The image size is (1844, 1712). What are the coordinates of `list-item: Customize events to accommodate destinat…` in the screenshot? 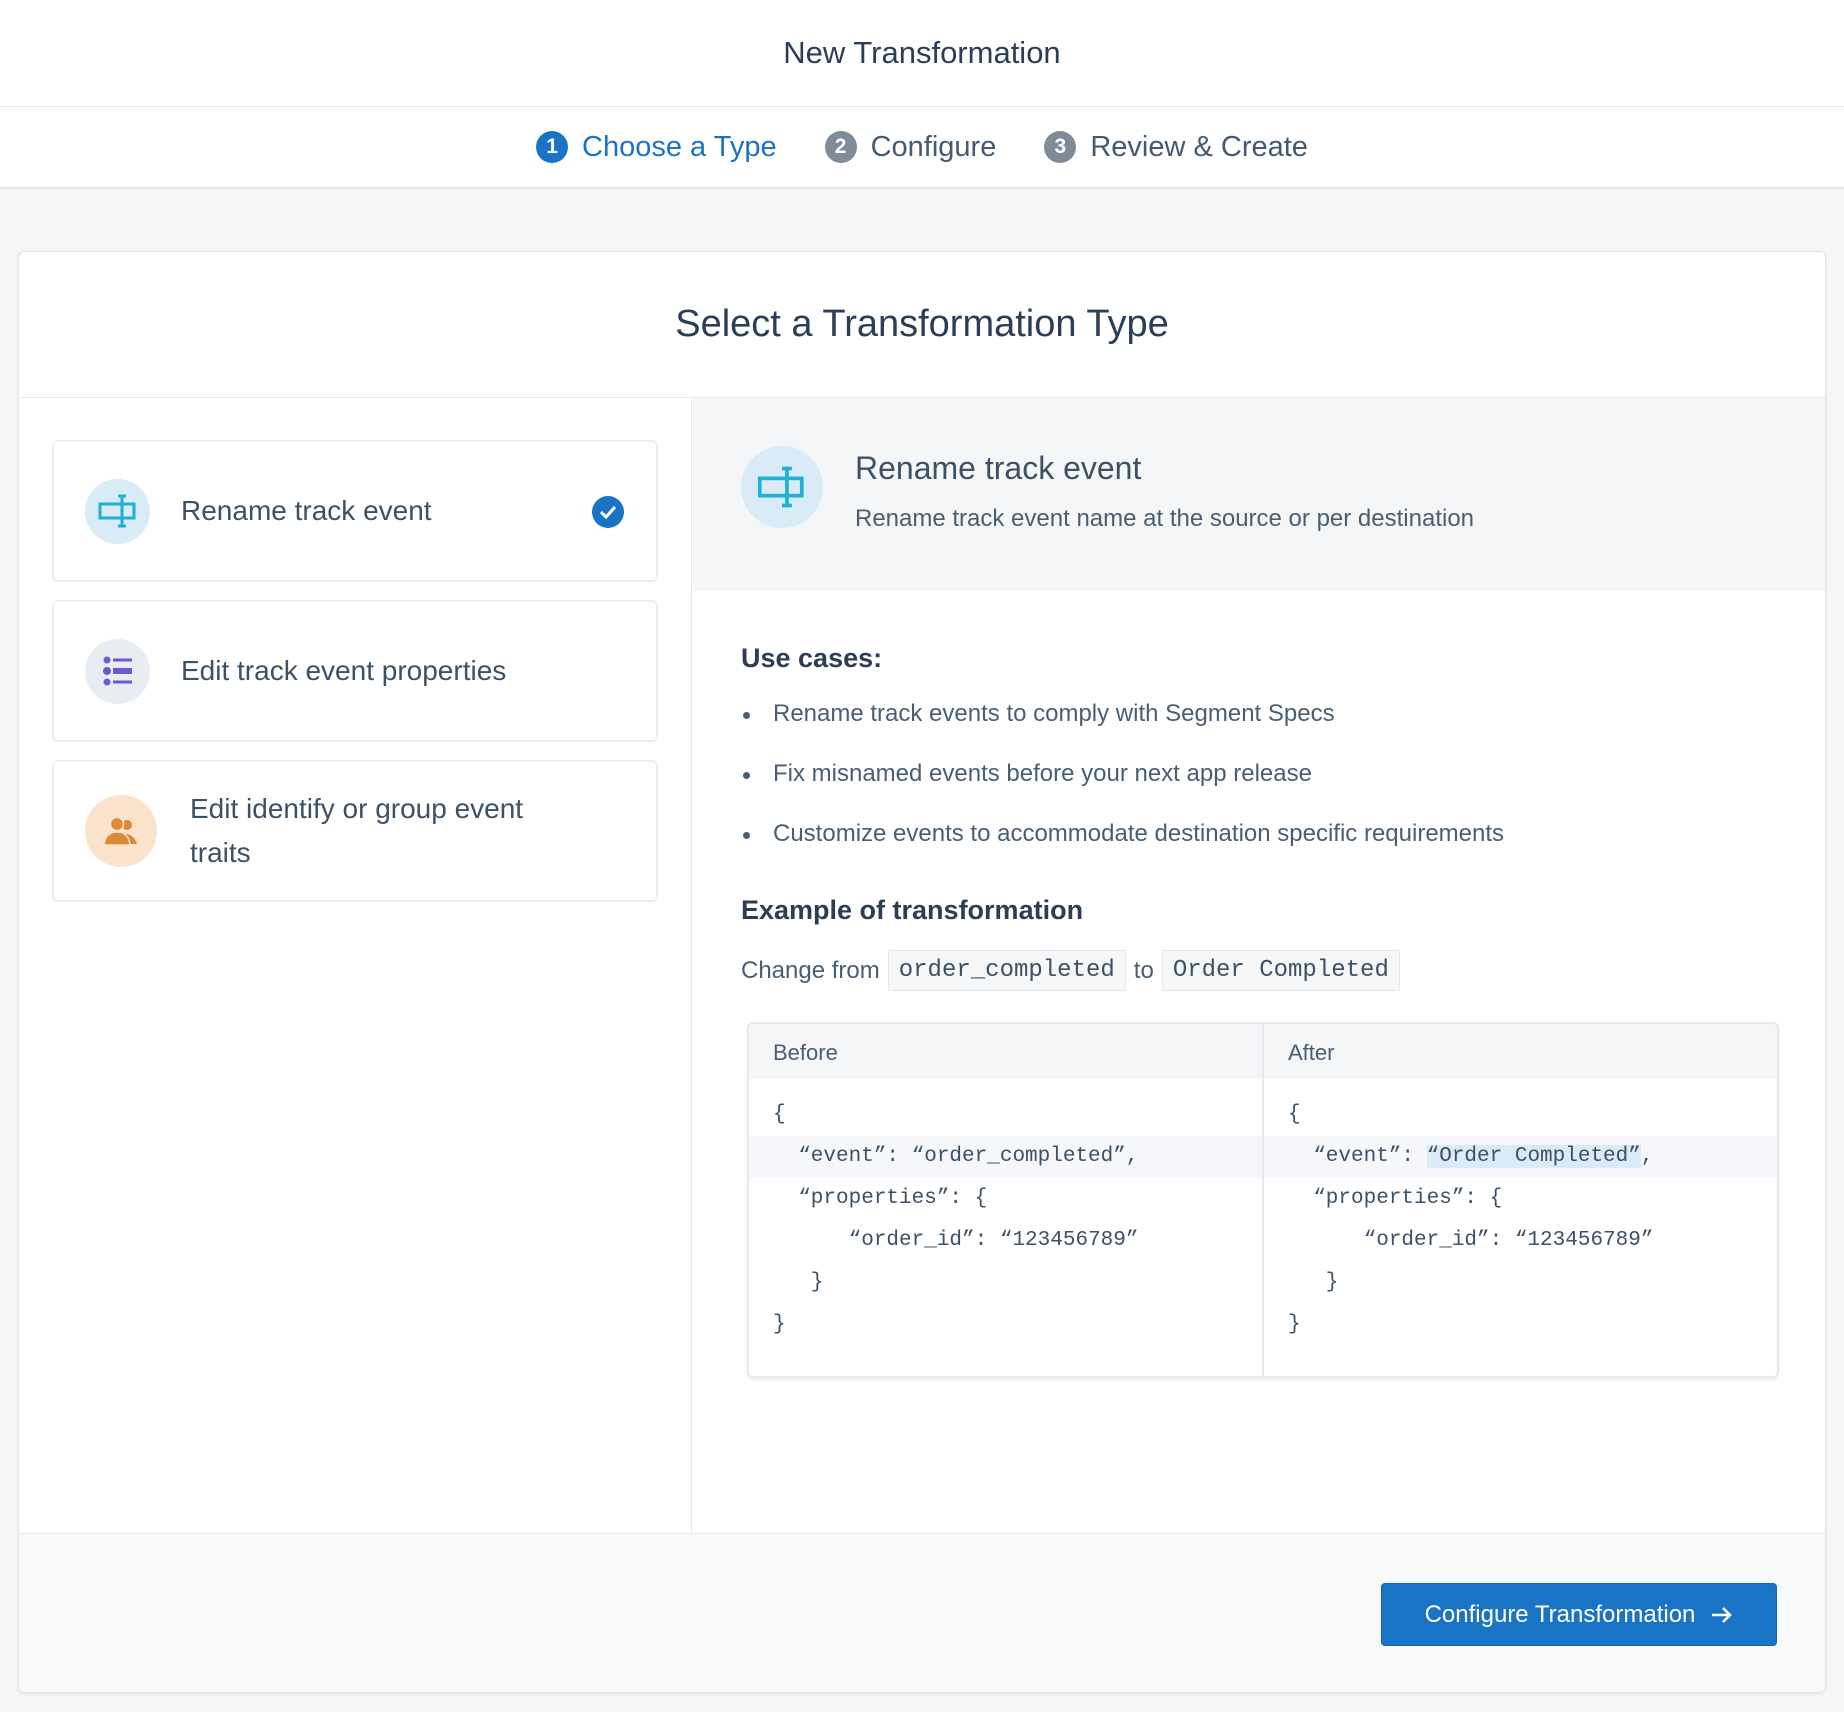 It's located at (1122, 850).